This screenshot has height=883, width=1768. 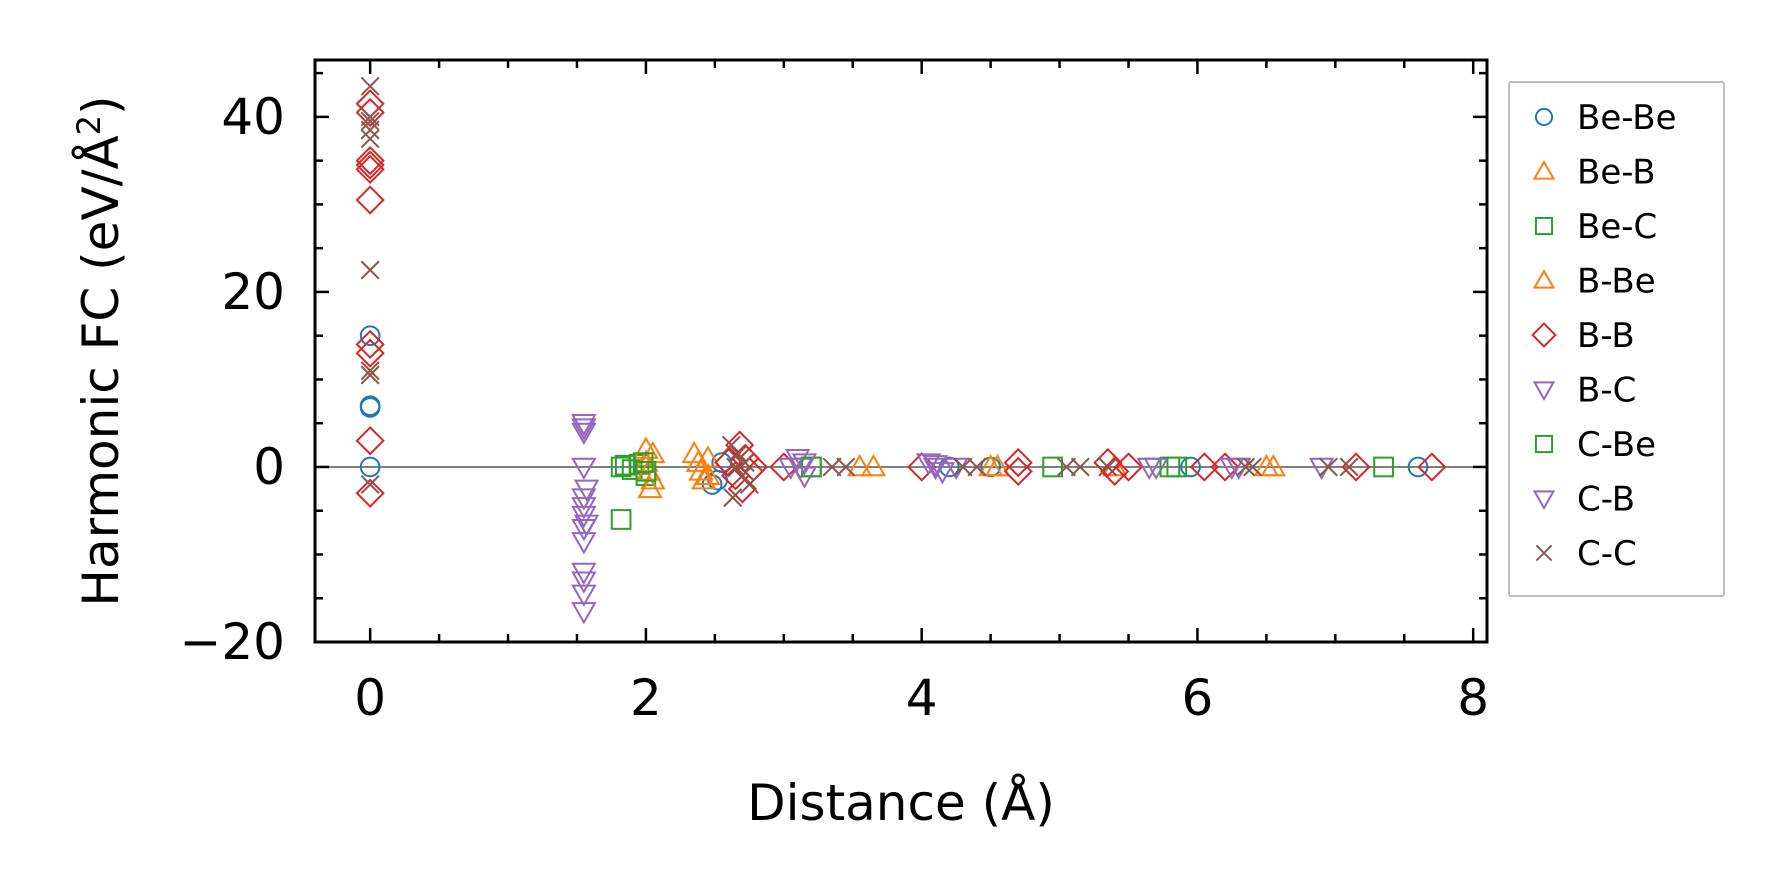 I want to click on x-tick-label: 4, so click(x=922, y=698).